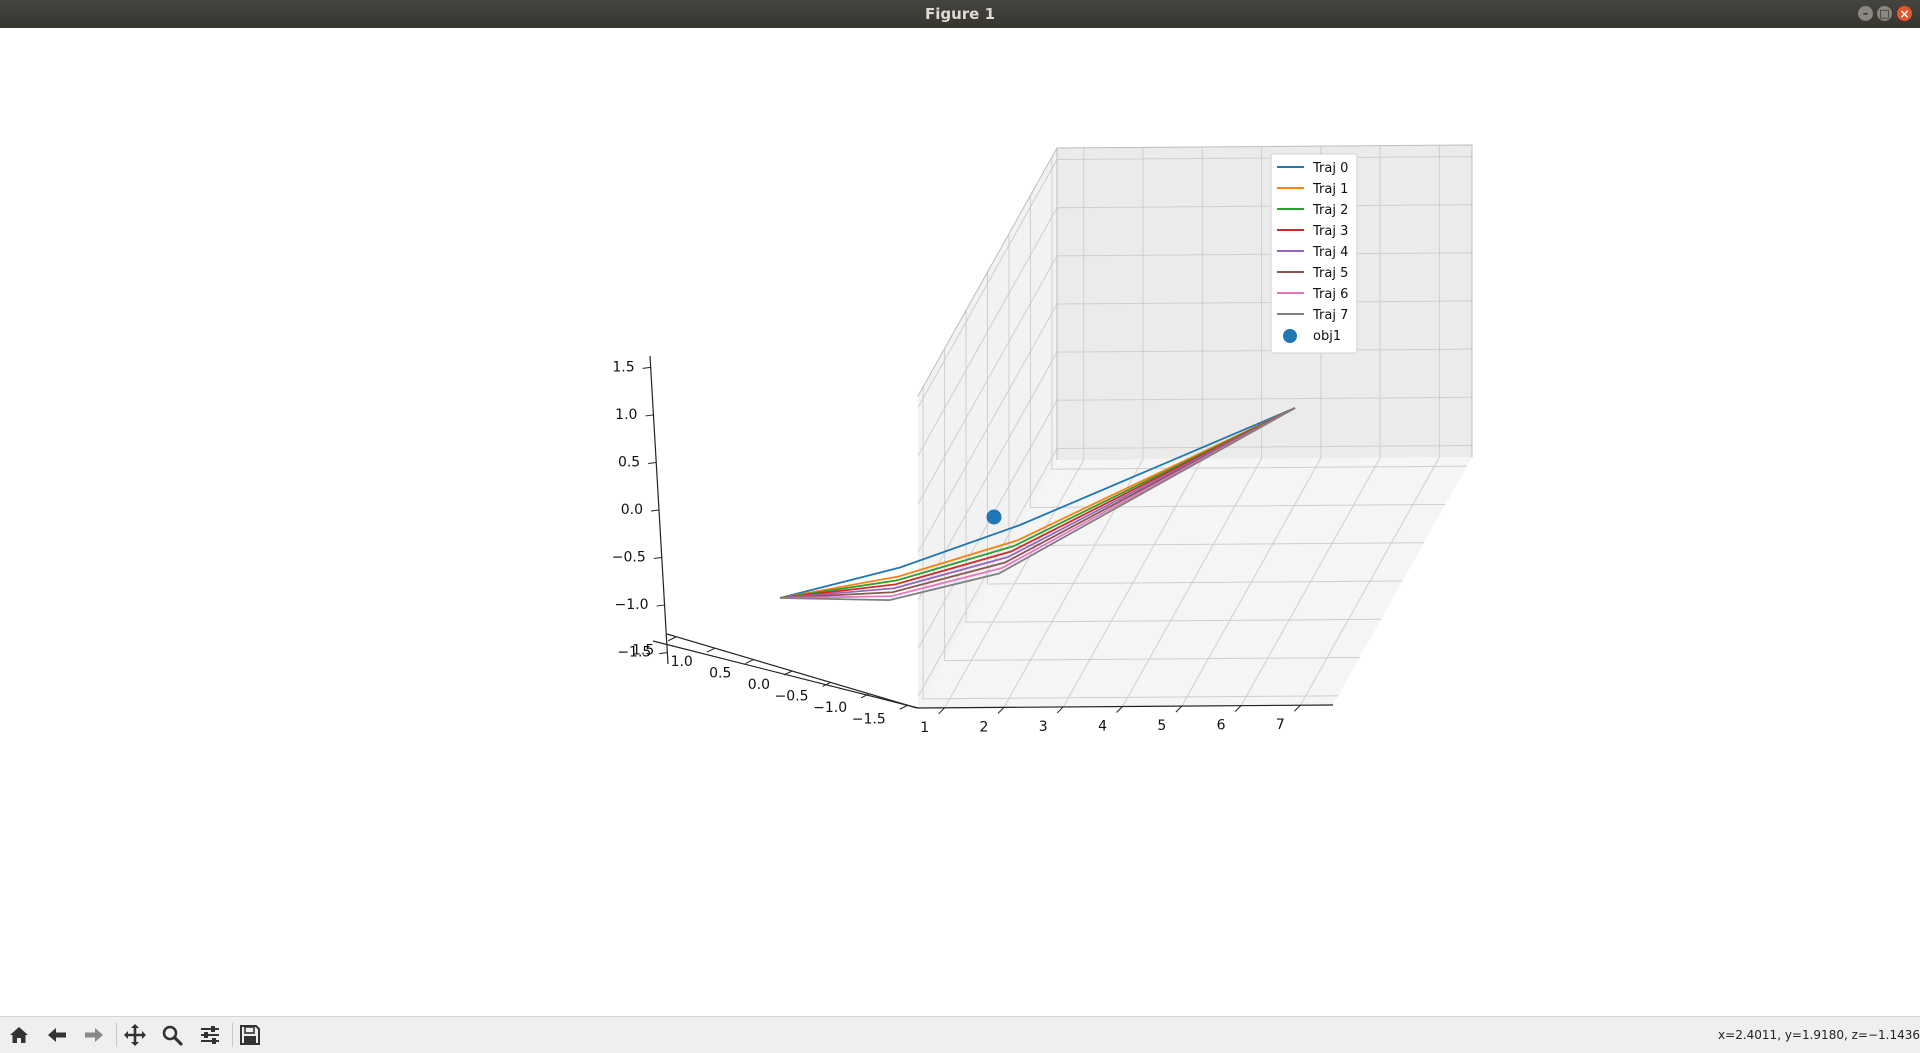 The width and height of the screenshot is (1920, 1053). I want to click on z-tick-label: 0.0, so click(632, 510).